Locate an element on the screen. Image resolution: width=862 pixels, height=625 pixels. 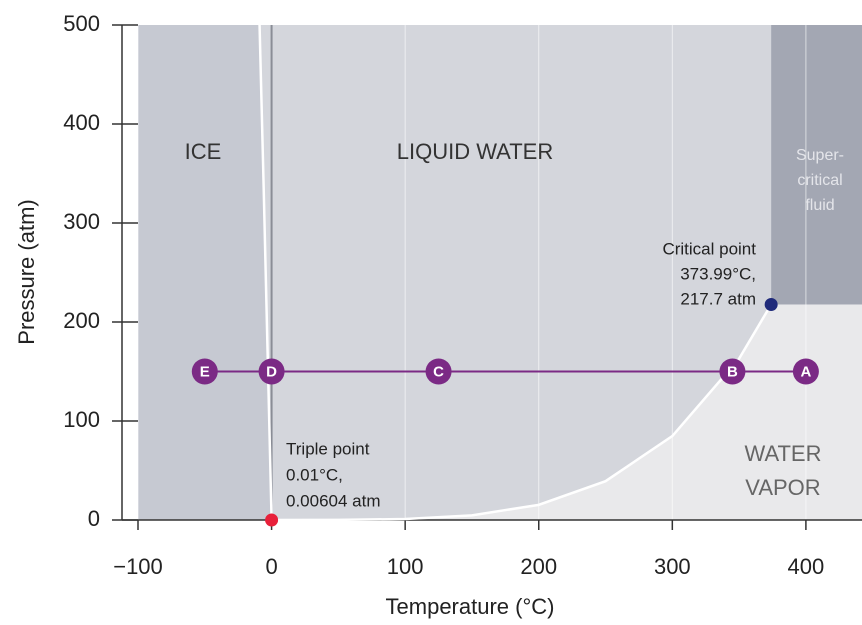
state-label: D is located at coordinates (271, 371).